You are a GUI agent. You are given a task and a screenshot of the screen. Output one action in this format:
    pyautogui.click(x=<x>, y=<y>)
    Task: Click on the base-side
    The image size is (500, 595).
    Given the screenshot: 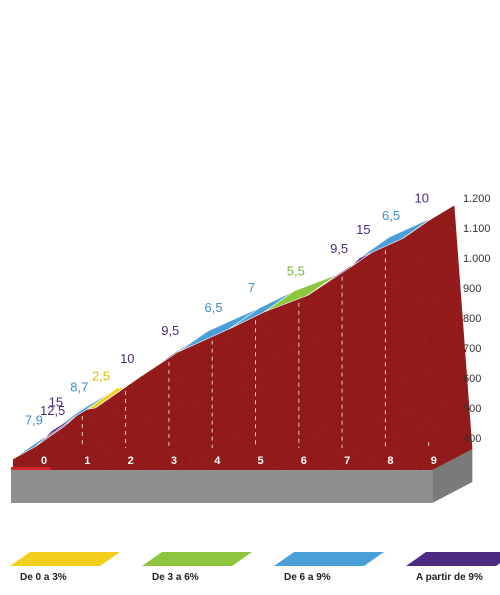 What is the action you would take?
    pyautogui.click(x=452, y=476)
    